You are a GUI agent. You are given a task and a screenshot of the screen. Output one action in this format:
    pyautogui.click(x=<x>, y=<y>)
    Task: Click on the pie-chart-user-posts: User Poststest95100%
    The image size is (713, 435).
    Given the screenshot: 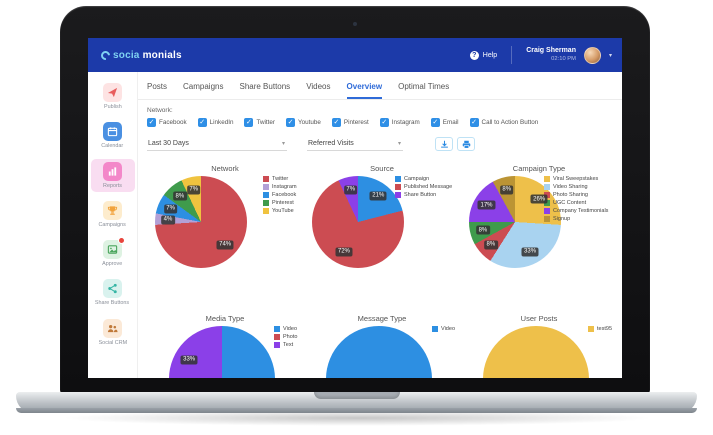 What is the action you would take?
    pyautogui.click(x=539, y=344)
    